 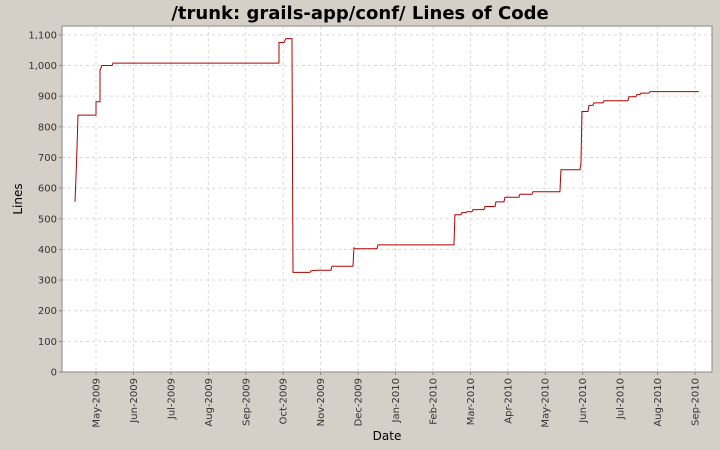 I want to click on y-tick-label: 700, so click(x=47, y=158).